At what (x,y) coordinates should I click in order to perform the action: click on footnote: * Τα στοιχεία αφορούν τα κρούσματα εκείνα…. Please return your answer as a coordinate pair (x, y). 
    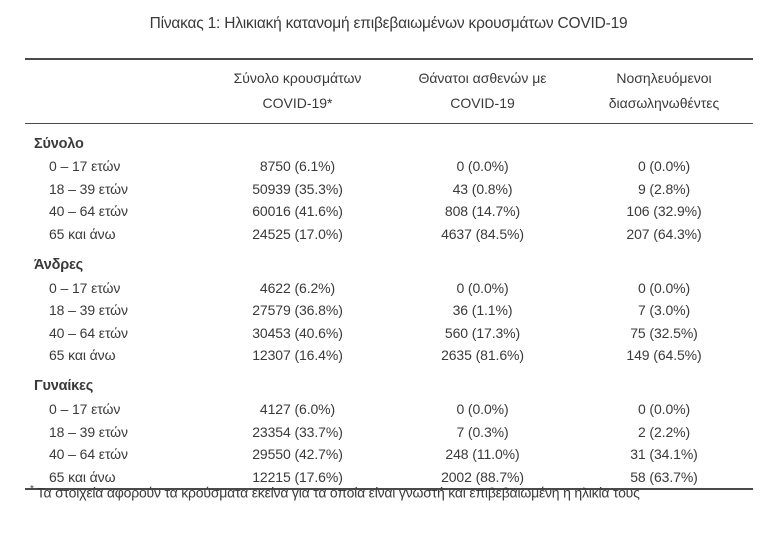
    Looking at the image, I should click on (335, 492).